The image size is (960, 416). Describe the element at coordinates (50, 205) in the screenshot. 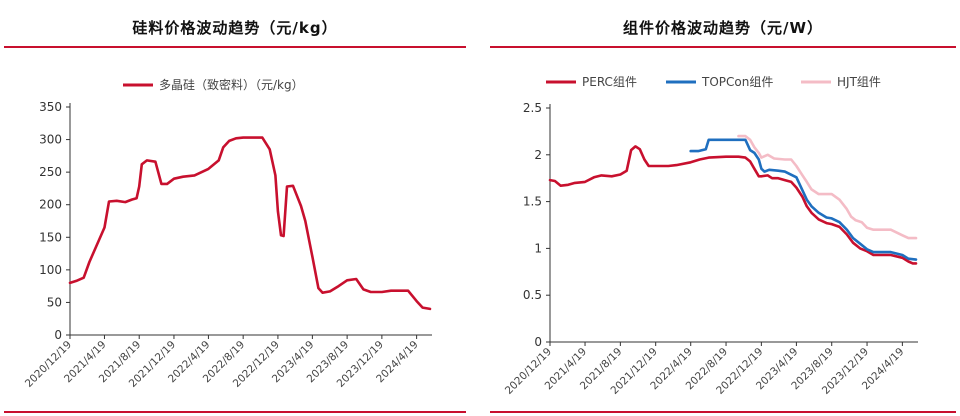

I see `y-tick-label: 200` at that location.